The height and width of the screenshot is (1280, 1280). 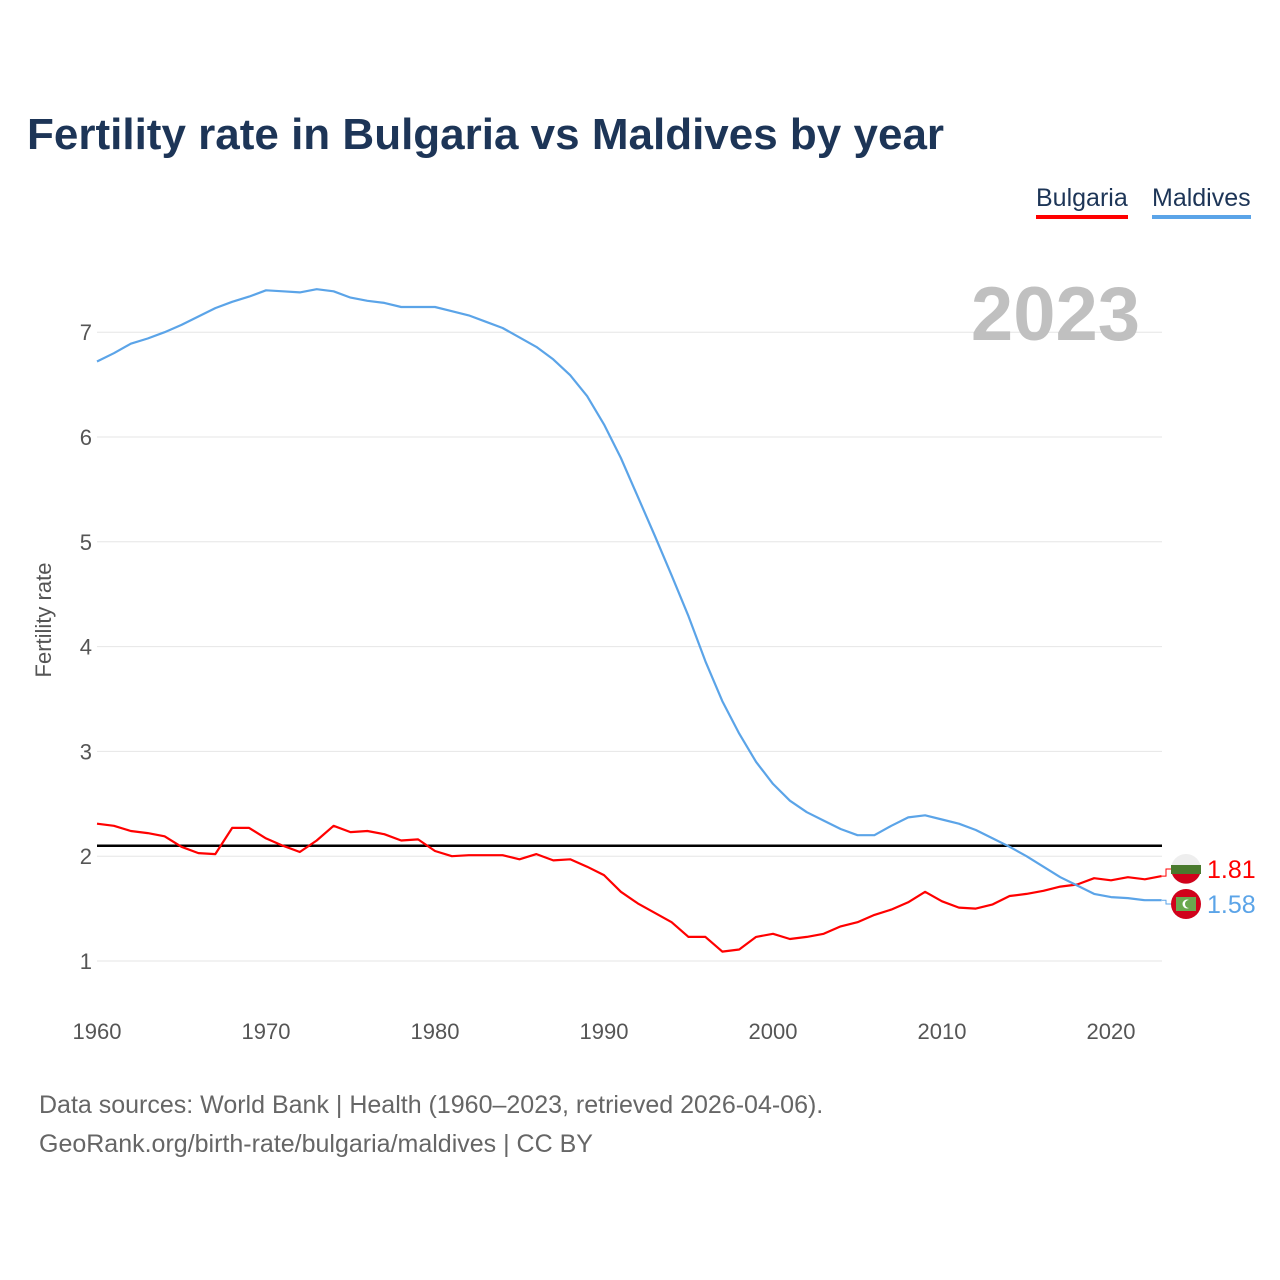 What do you see at coordinates (1231, 905) in the screenshot?
I see `end-value-label-maldives: 1.58` at bounding box center [1231, 905].